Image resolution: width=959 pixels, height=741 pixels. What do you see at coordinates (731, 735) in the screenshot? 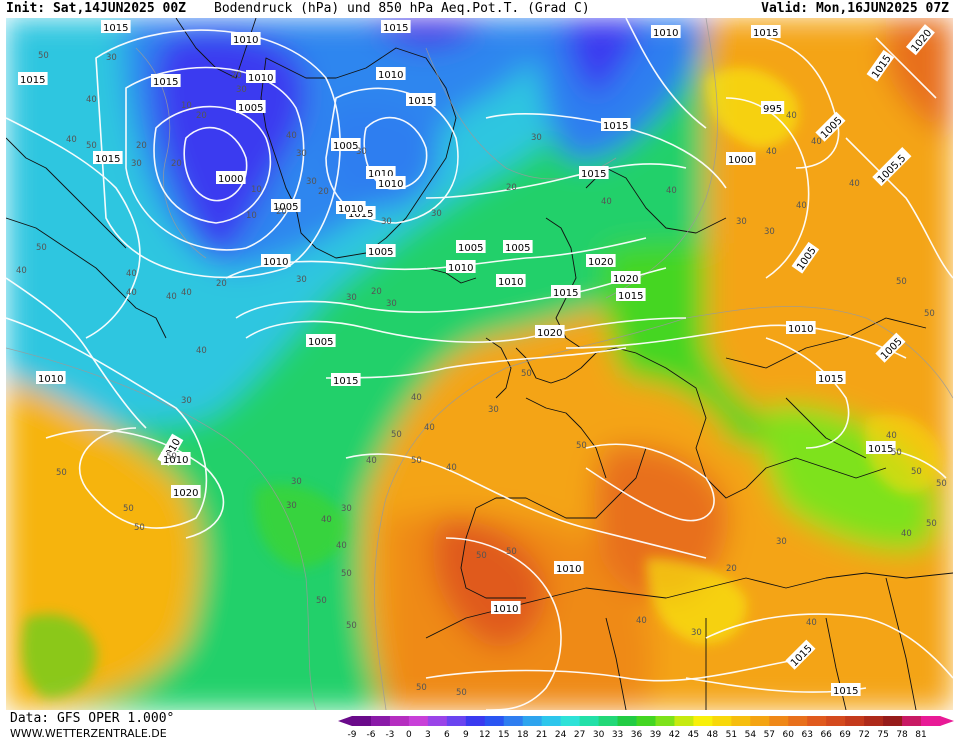
I see `legend-tick-label: 51` at bounding box center [731, 735].